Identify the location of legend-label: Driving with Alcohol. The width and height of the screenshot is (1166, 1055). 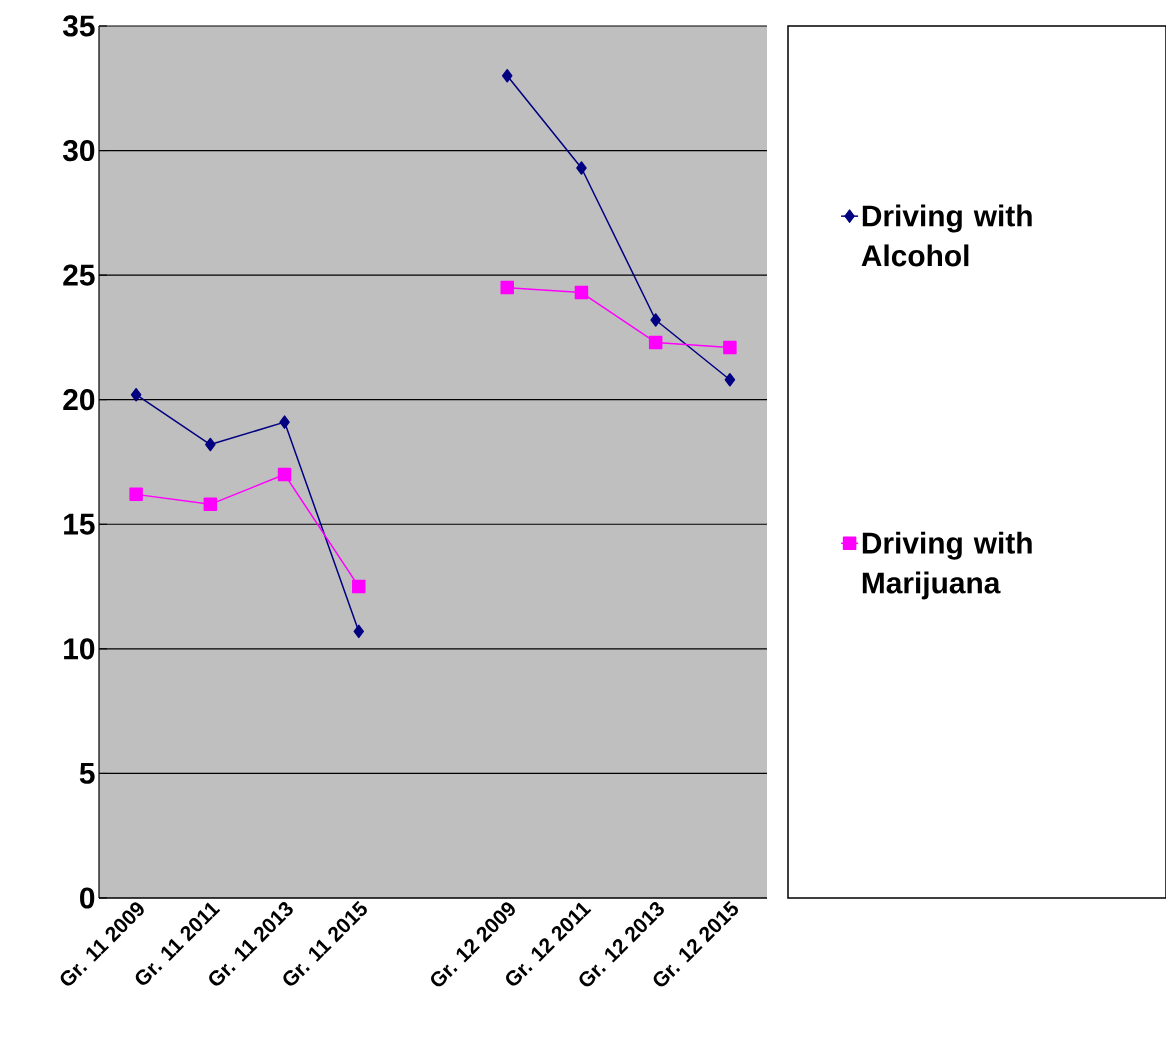
(946, 235).